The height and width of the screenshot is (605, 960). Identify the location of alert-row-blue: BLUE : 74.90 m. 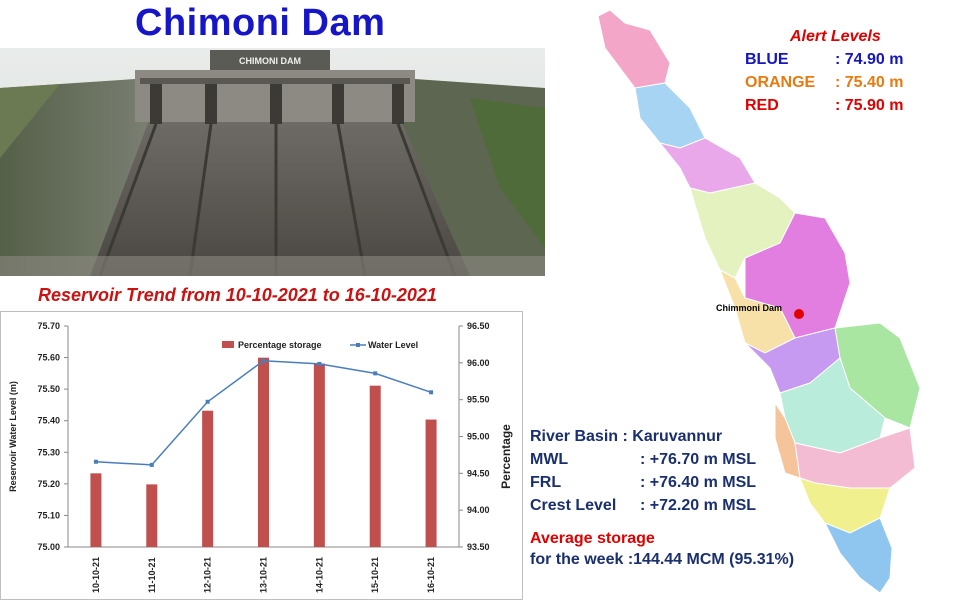
(824, 59).